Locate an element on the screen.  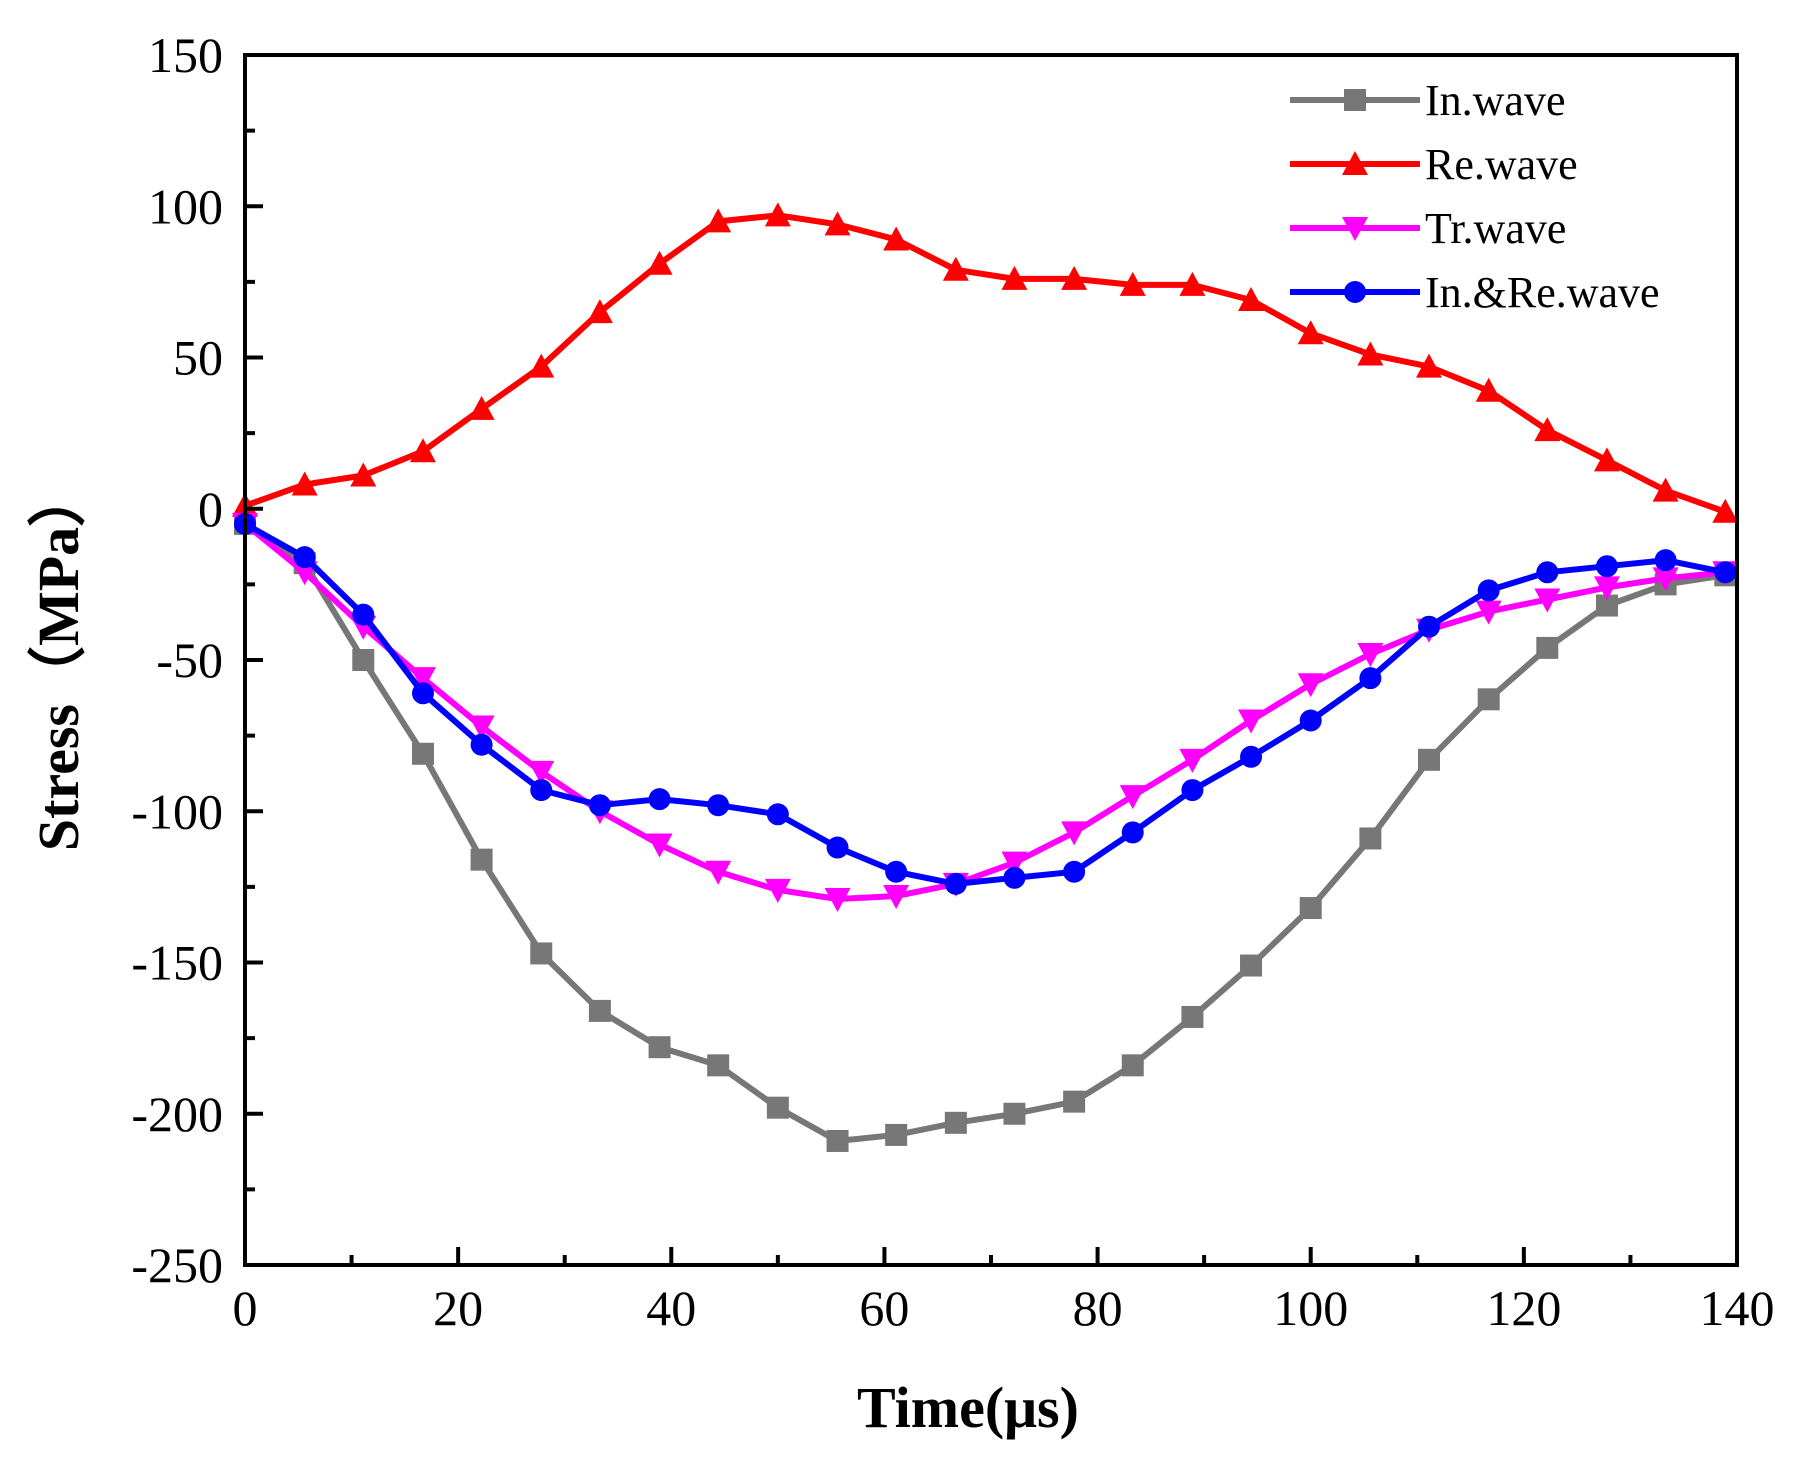
y-tick-label: -200 is located at coordinates (177, 1114).